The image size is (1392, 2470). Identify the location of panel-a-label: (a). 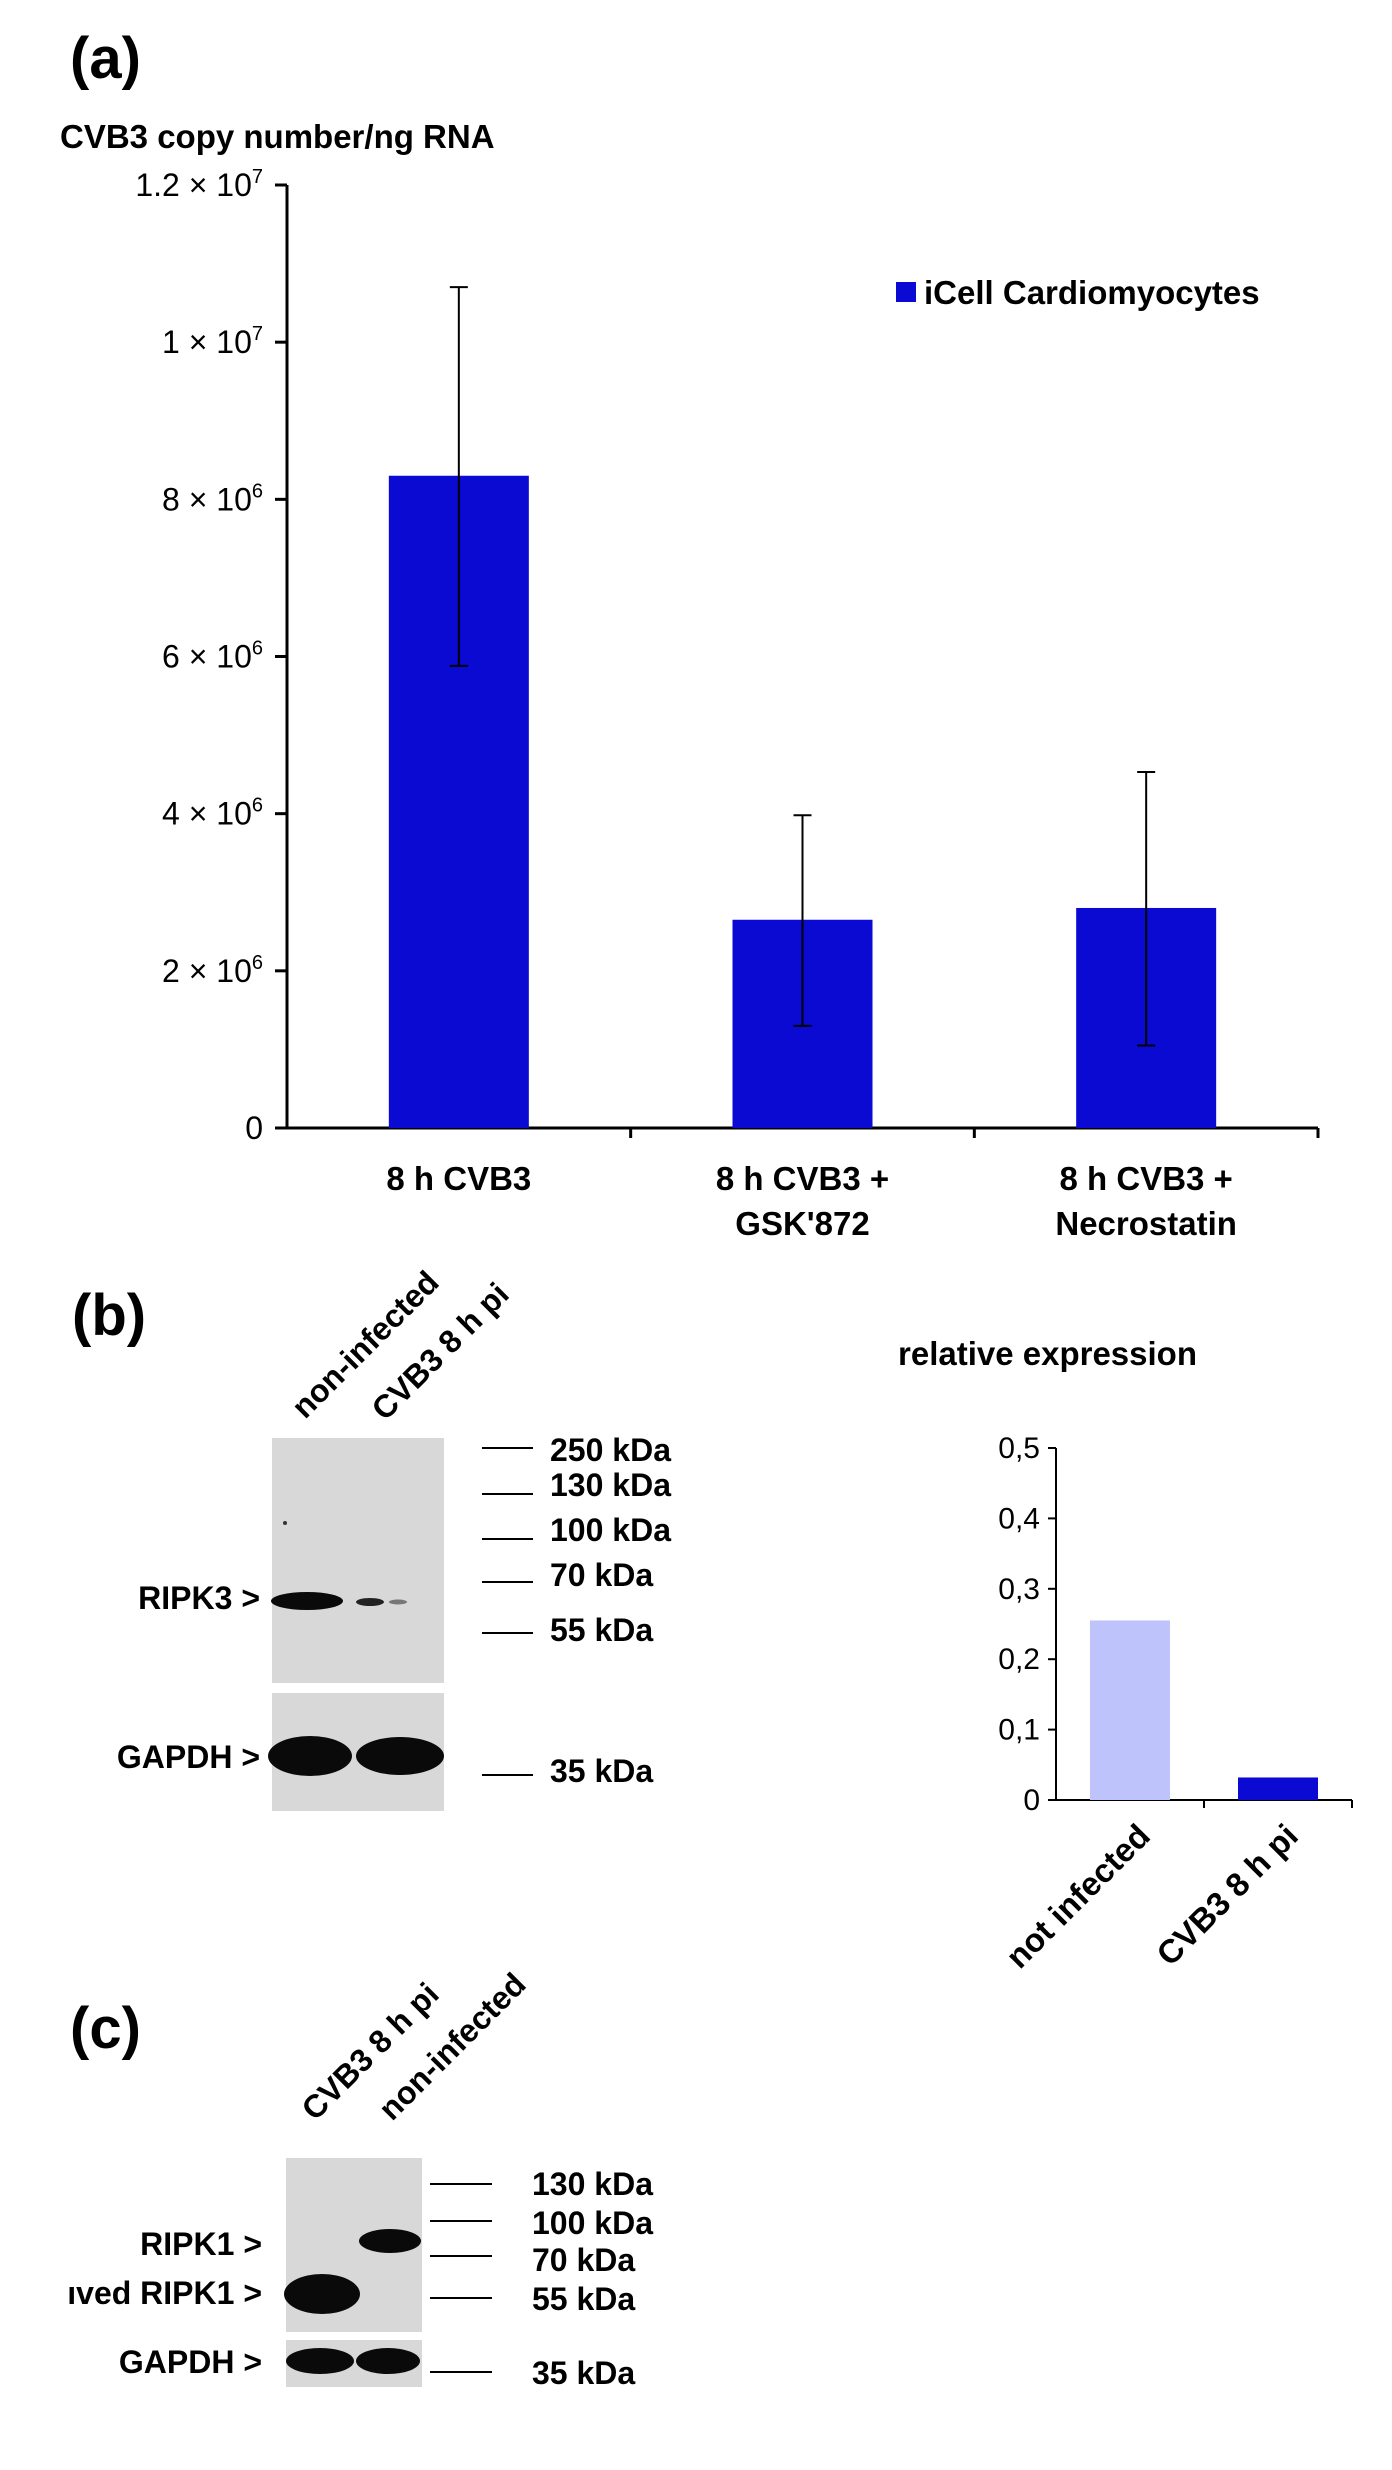
(105, 58).